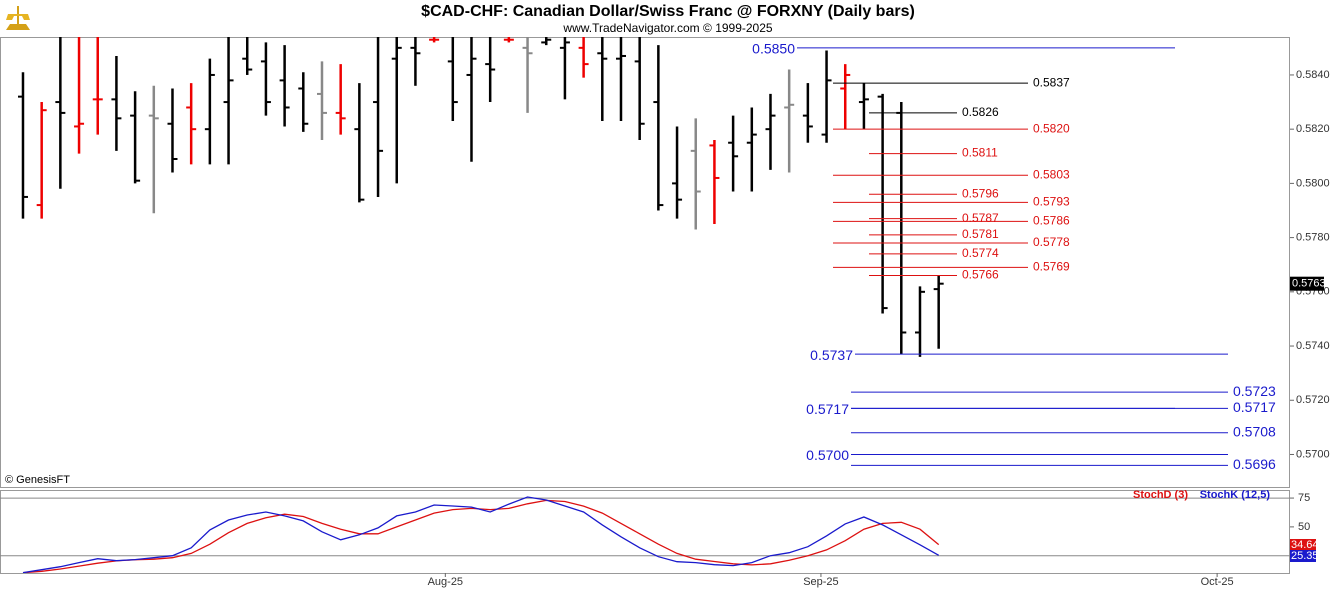  I want to click on y-tick-label: 0.5780, so click(1313, 238).